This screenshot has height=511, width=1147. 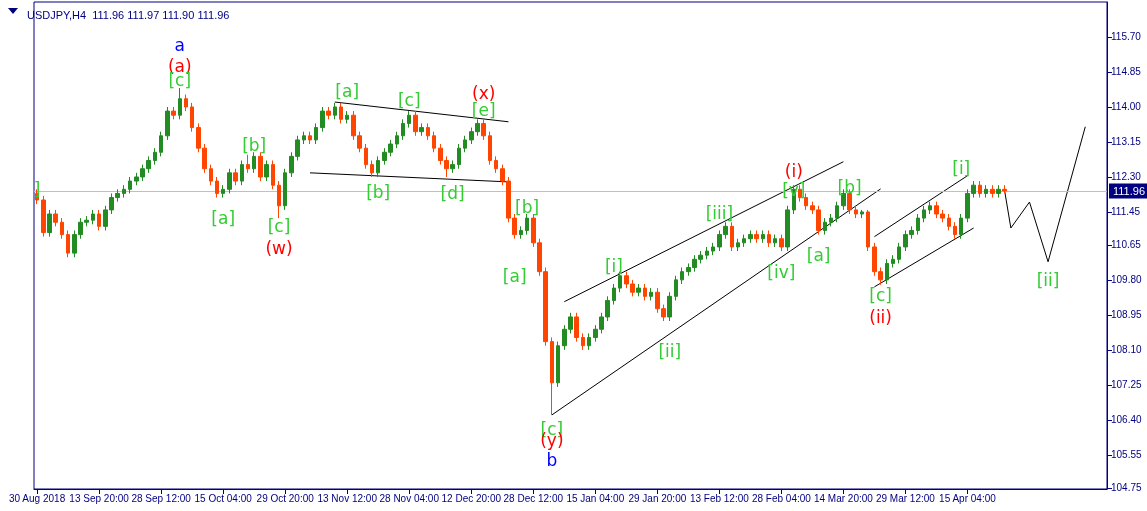 What do you see at coordinates (347, 498) in the screenshot?
I see `x-tick-label: 13 Nov 12:00` at bounding box center [347, 498].